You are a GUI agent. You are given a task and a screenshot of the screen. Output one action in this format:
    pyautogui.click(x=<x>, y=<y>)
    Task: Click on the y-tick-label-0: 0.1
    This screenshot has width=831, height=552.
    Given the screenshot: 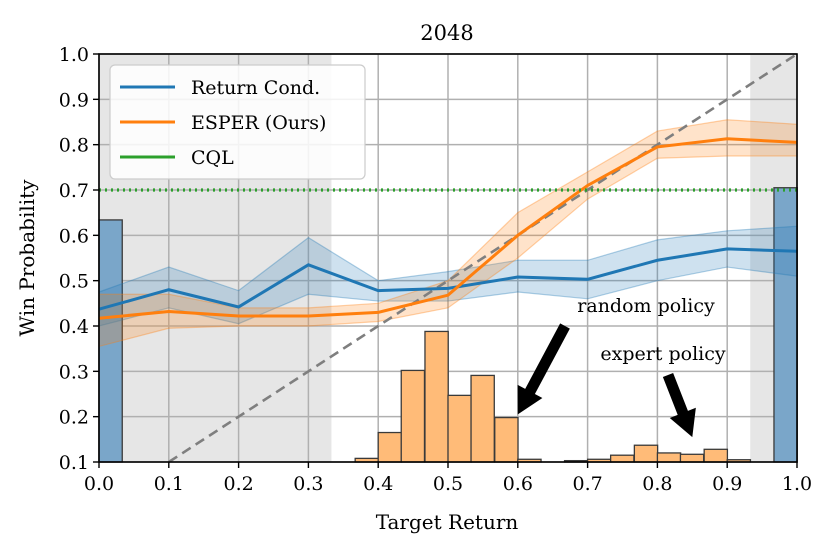 What is the action you would take?
    pyautogui.click(x=74, y=463)
    